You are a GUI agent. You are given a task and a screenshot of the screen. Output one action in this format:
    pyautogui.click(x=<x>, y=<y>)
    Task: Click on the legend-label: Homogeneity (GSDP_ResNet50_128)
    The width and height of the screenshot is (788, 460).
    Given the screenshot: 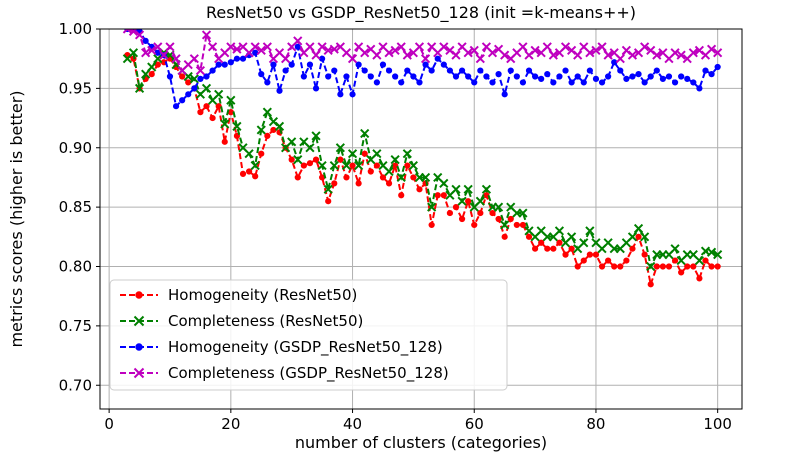 What is the action you would take?
    pyautogui.click(x=305, y=347)
    